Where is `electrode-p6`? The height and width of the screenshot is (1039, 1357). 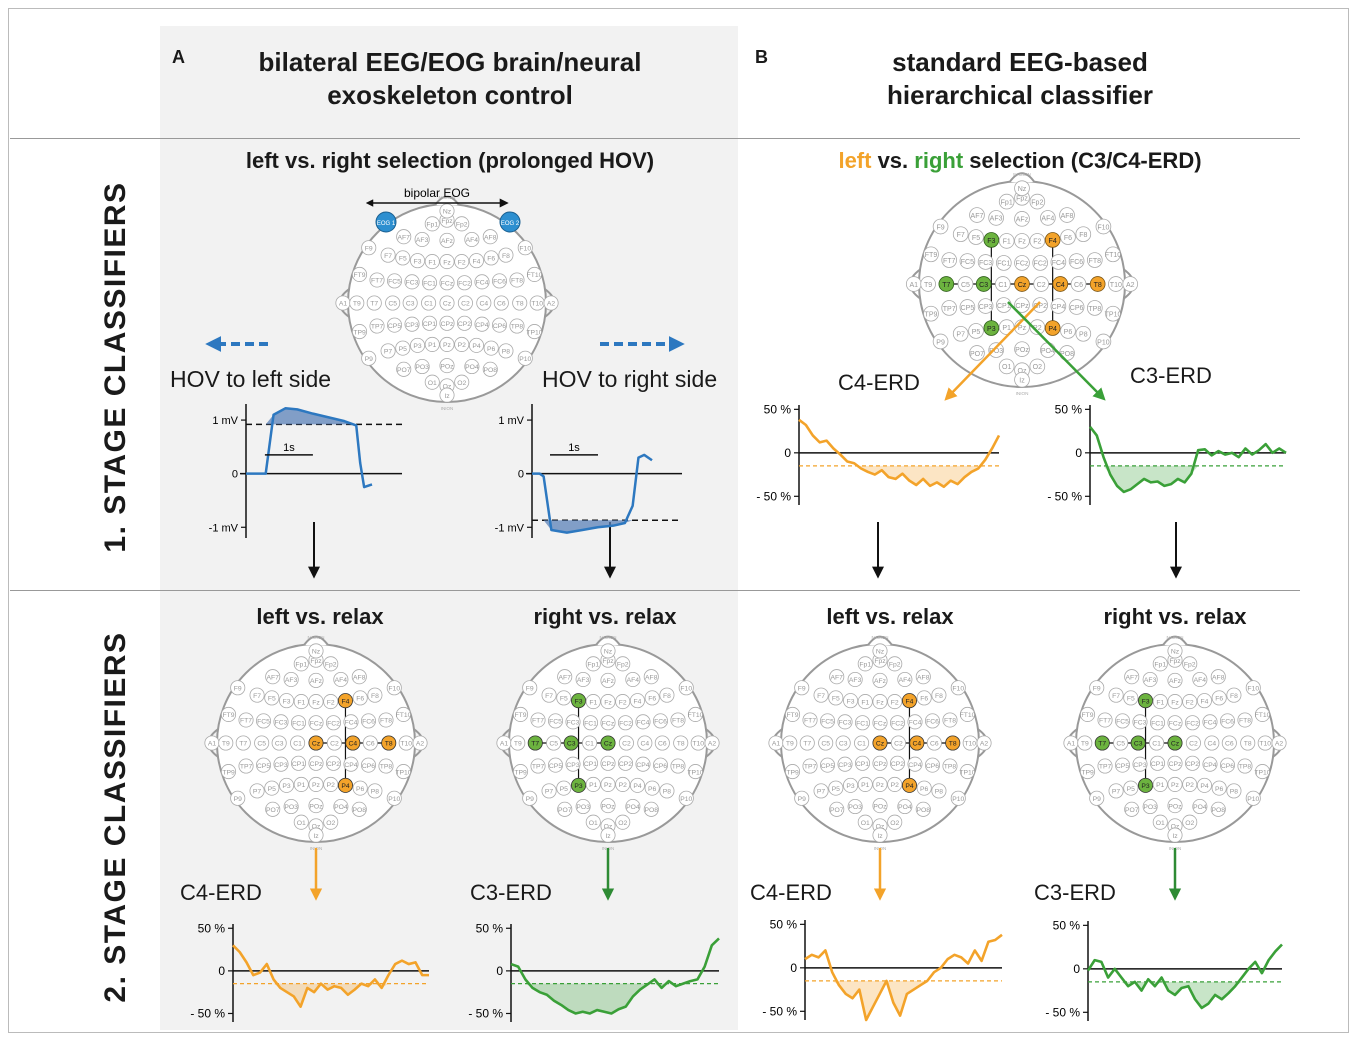 electrode-p6 is located at coordinates (1219, 788).